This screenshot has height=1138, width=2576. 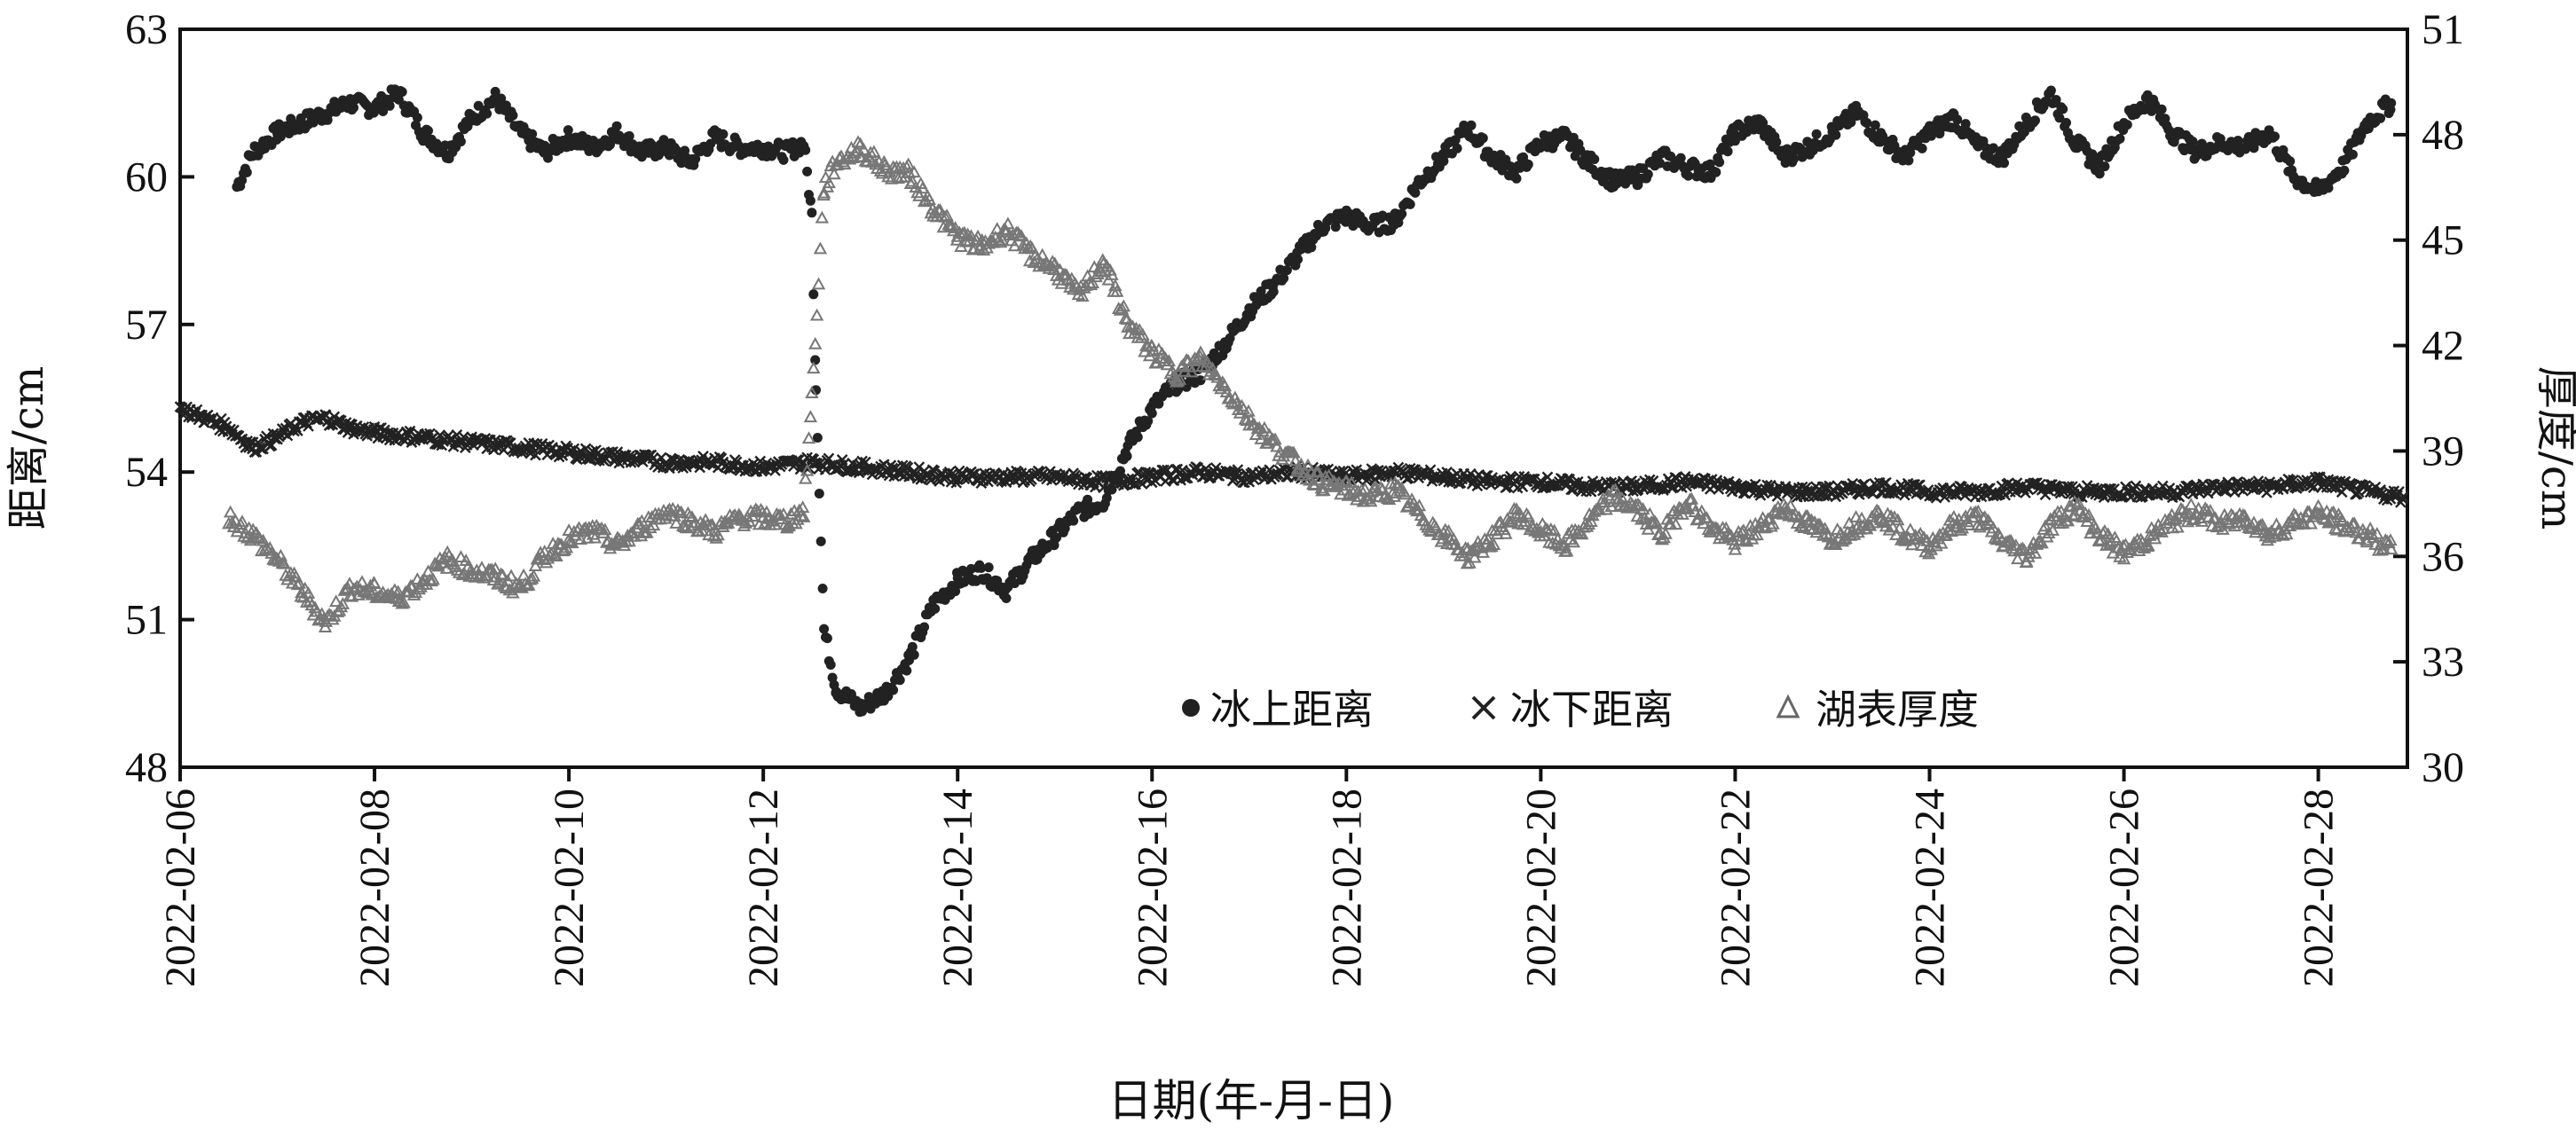 What do you see at coordinates (29, 448) in the screenshot?
I see `y-axis-left-title: 距离/cm` at bounding box center [29, 448].